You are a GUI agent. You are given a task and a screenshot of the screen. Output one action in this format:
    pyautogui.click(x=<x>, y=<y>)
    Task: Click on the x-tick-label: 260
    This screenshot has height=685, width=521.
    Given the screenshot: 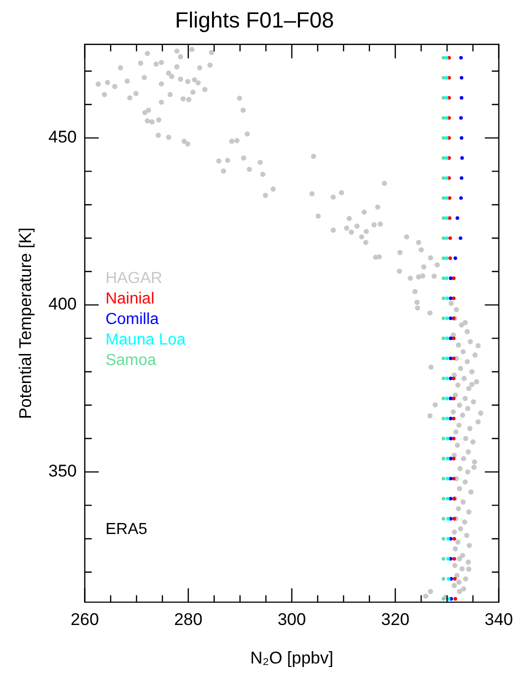 What is the action you would take?
    pyautogui.click(x=84, y=620)
    